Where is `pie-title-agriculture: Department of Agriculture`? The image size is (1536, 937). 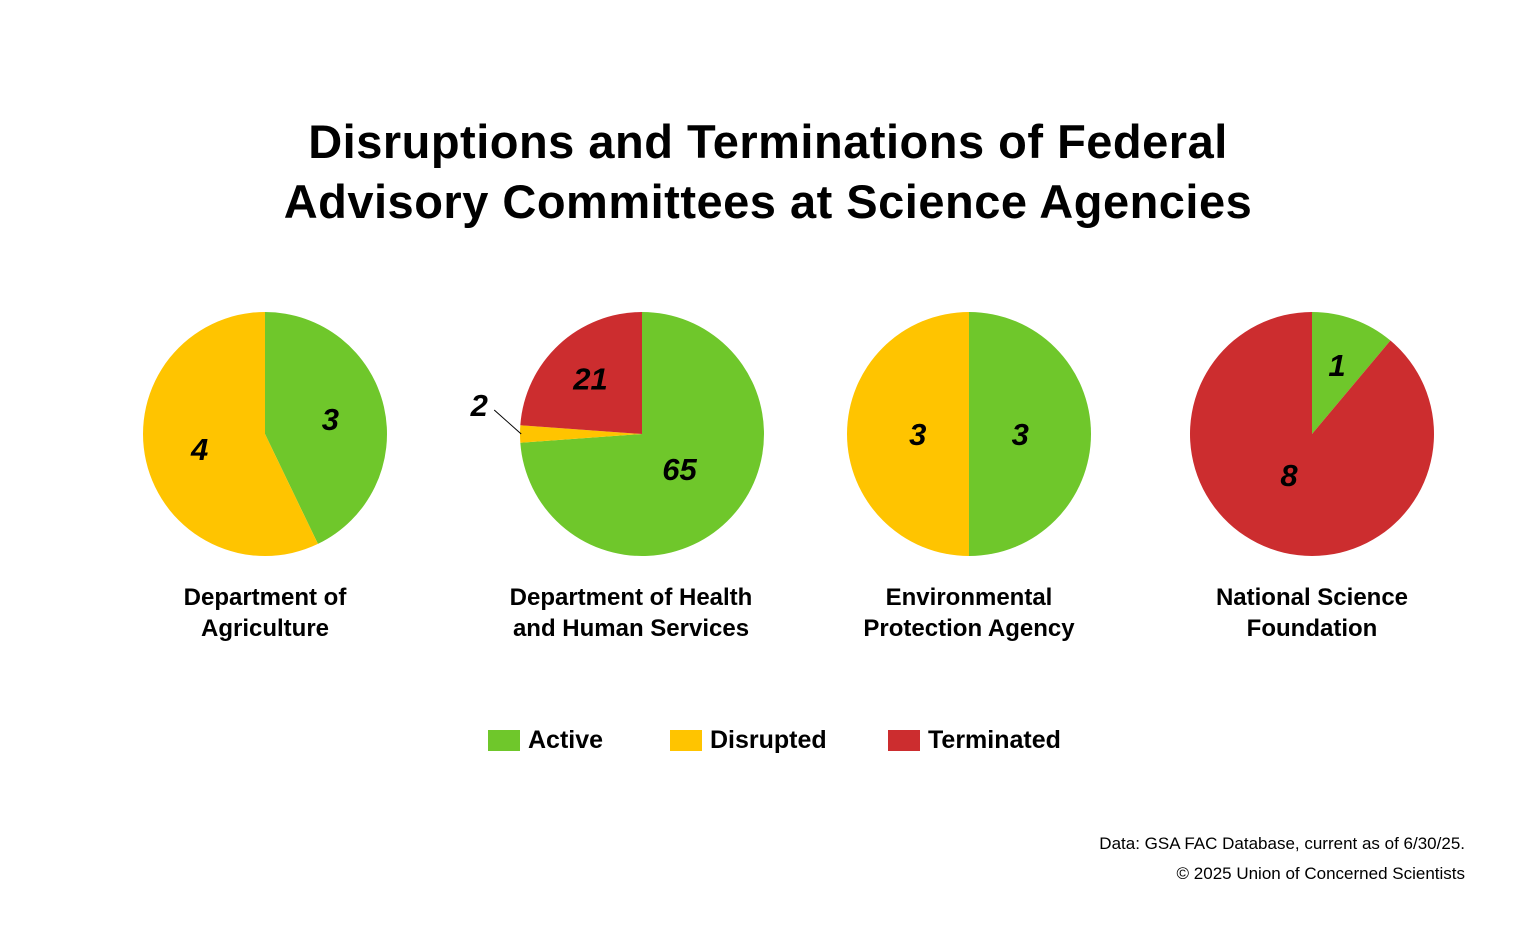 pie-title-agriculture: Department of Agriculture is located at coordinates (265, 613).